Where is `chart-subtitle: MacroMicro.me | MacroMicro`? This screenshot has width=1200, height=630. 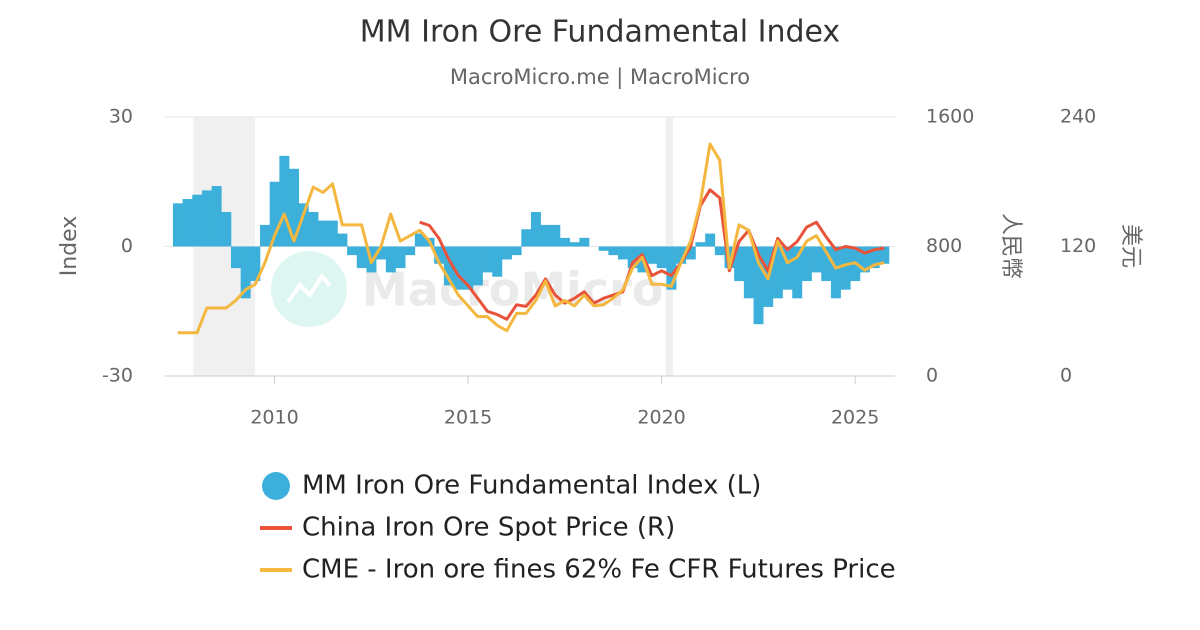
chart-subtitle: MacroMicro.me | MacroMicro is located at coordinates (600, 77).